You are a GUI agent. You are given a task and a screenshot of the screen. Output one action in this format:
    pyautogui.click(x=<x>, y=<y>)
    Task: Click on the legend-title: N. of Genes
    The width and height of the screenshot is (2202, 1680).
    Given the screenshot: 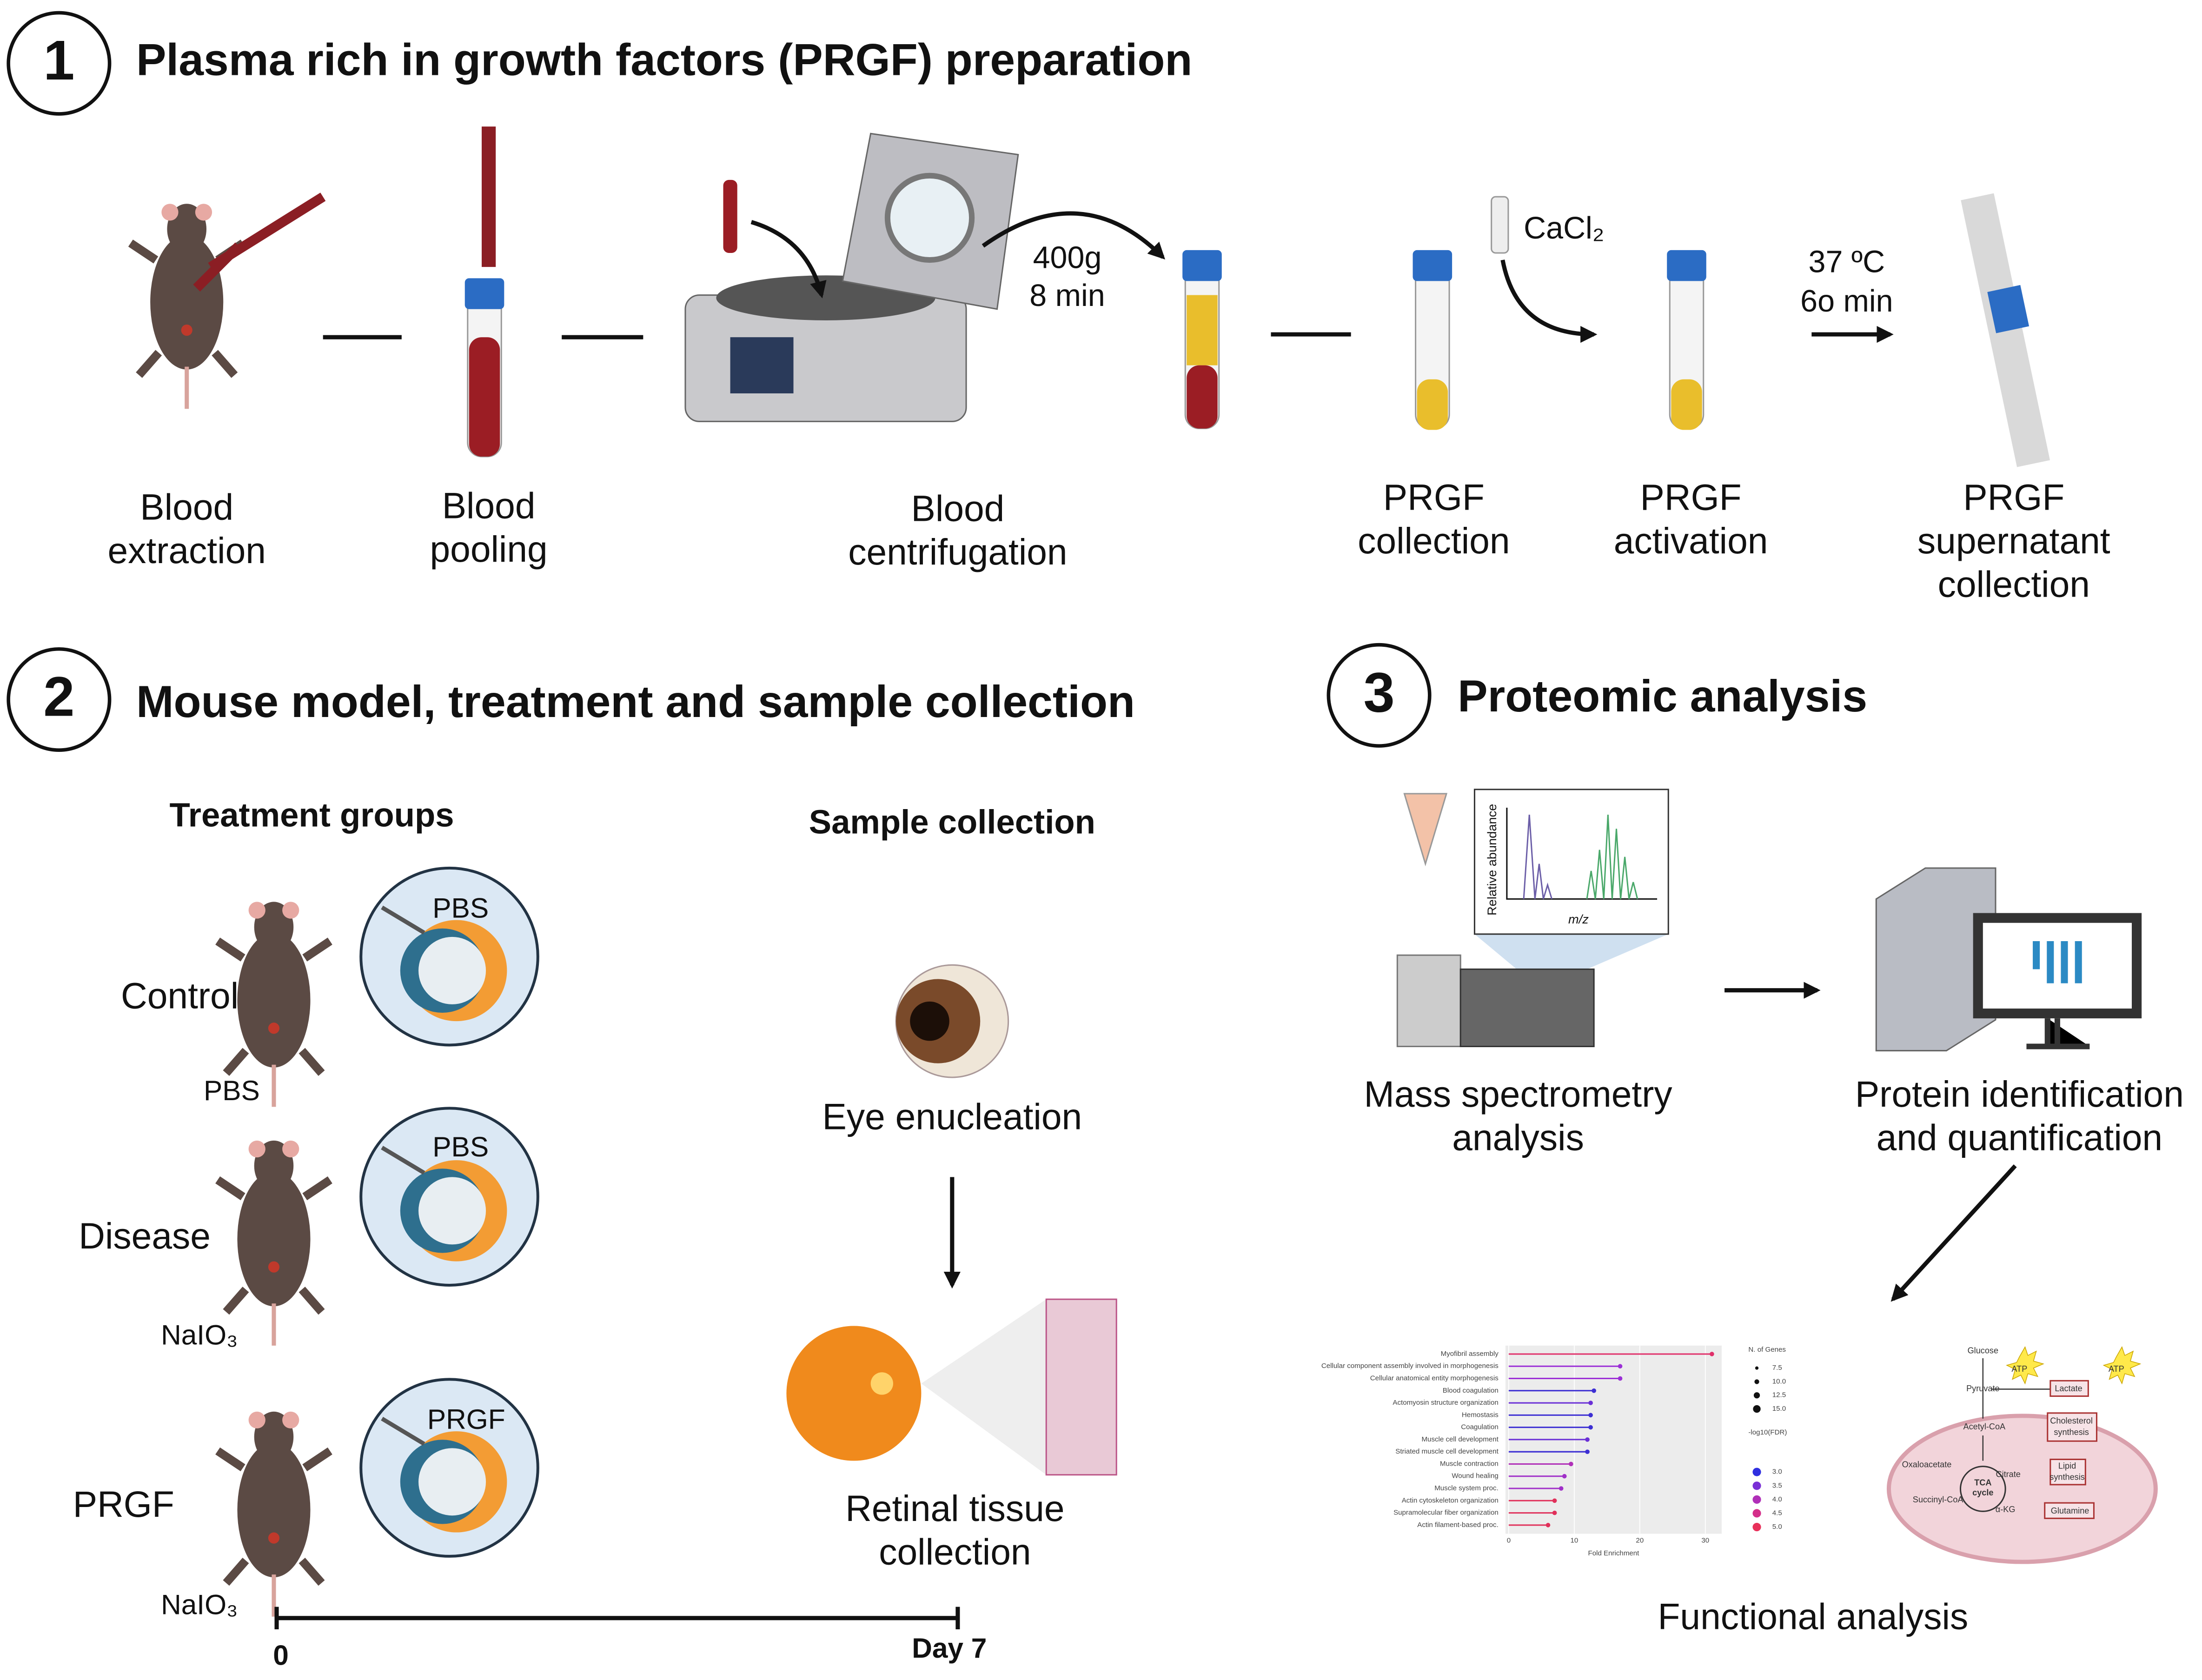 What is the action you would take?
    pyautogui.click(x=1767, y=1350)
    